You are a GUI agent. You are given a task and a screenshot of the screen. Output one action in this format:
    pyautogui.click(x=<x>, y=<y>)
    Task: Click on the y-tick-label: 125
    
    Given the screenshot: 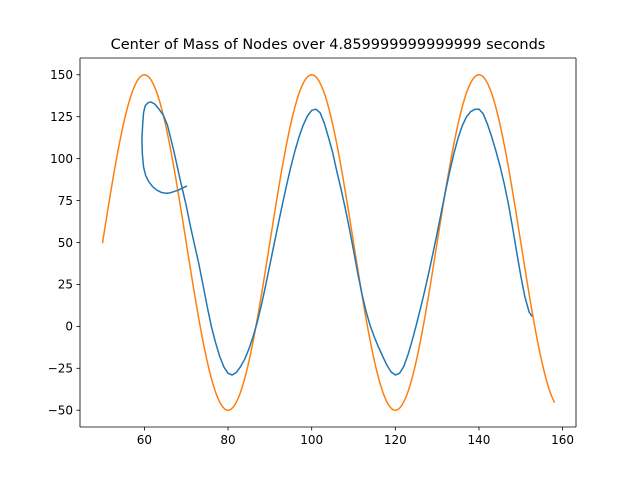 What is the action you would take?
    pyautogui.click(x=61, y=117)
    